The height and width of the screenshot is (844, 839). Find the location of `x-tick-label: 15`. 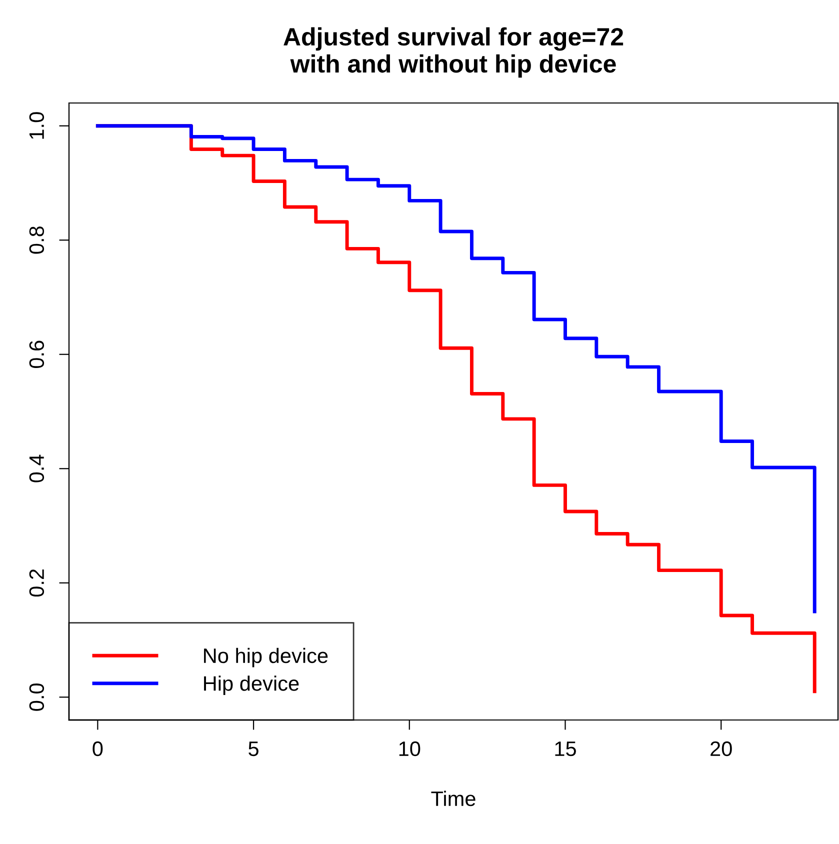

x-tick-label: 15 is located at coordinates (565, 749).